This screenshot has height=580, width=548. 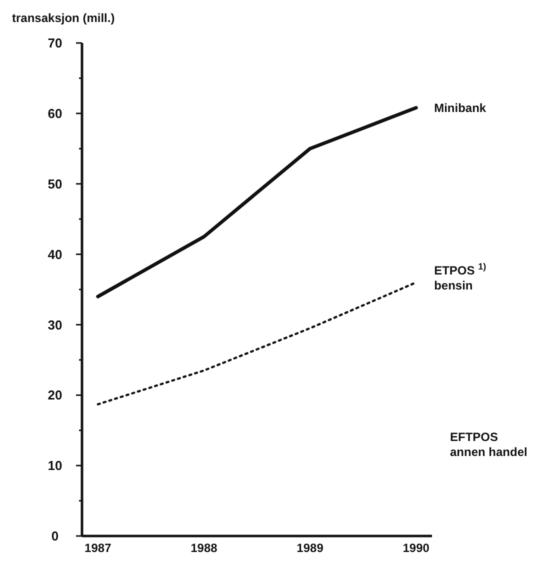 I want to click on y-axis-title: transaksjon (mill.), so click(x=63, y=18).